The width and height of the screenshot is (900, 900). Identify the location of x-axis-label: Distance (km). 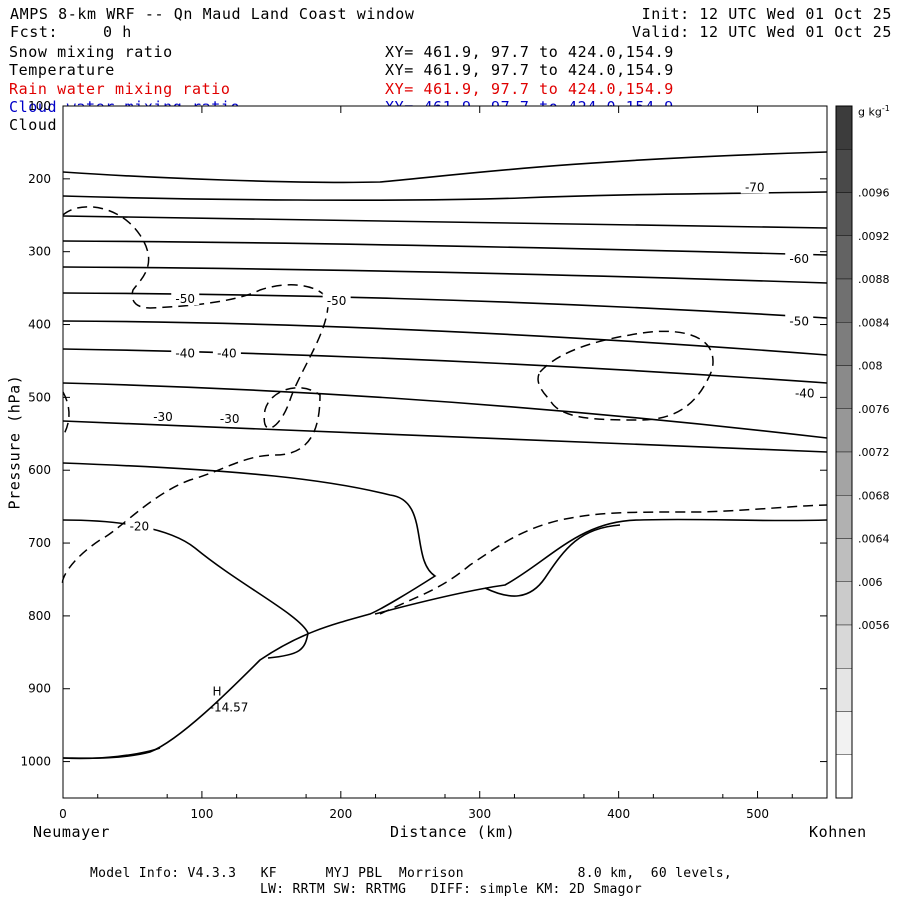
(453, 832).